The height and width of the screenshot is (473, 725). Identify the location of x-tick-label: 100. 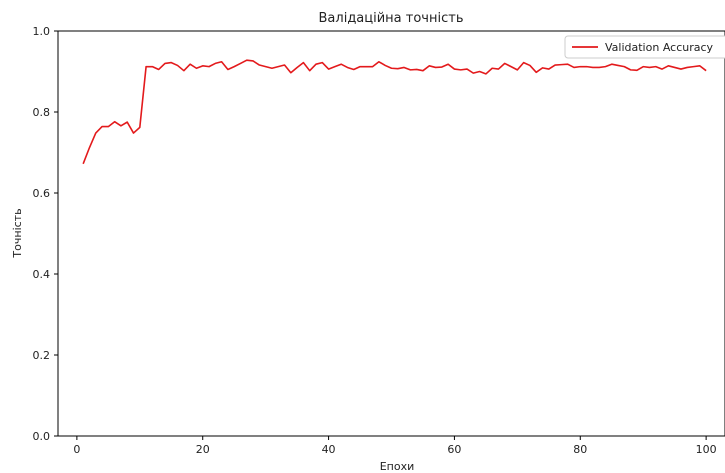
(706, 449).